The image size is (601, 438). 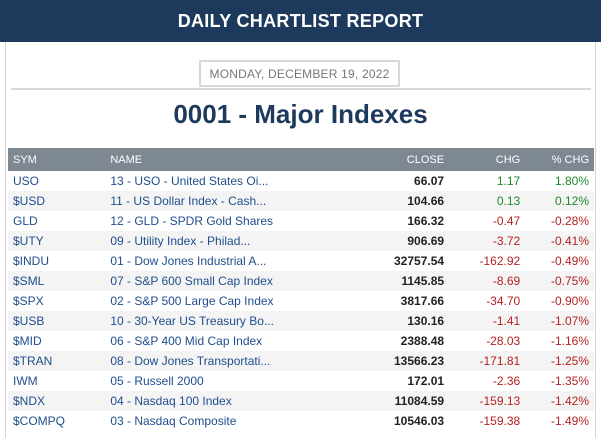 I want to click on table-row: IWM 05 - Russell 2000 172.01 -2.36 -1.35%, so click(x=301, y=381).